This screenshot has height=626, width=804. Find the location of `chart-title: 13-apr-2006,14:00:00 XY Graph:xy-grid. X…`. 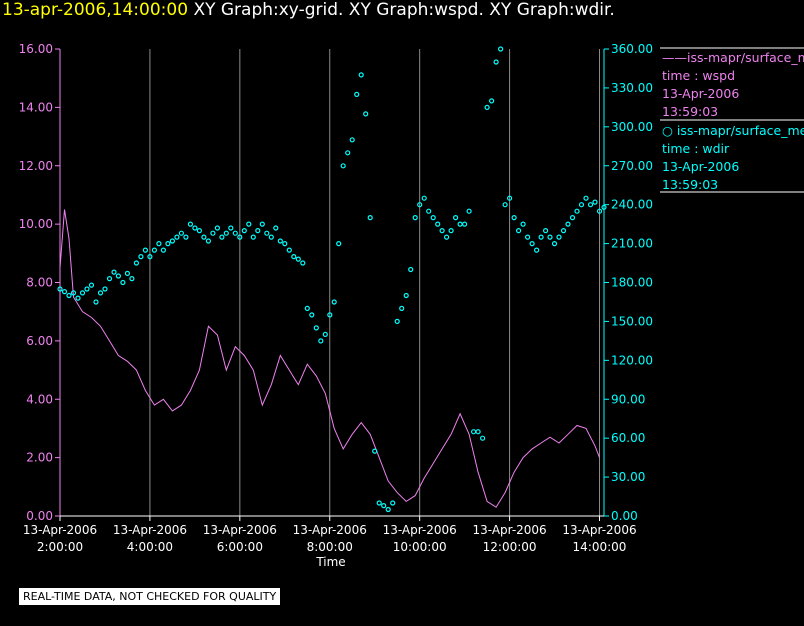

chart-title: 13-apr-2006,14:00:00 XY Graph:xy-grid. X… is located at coordinates (308, 10).